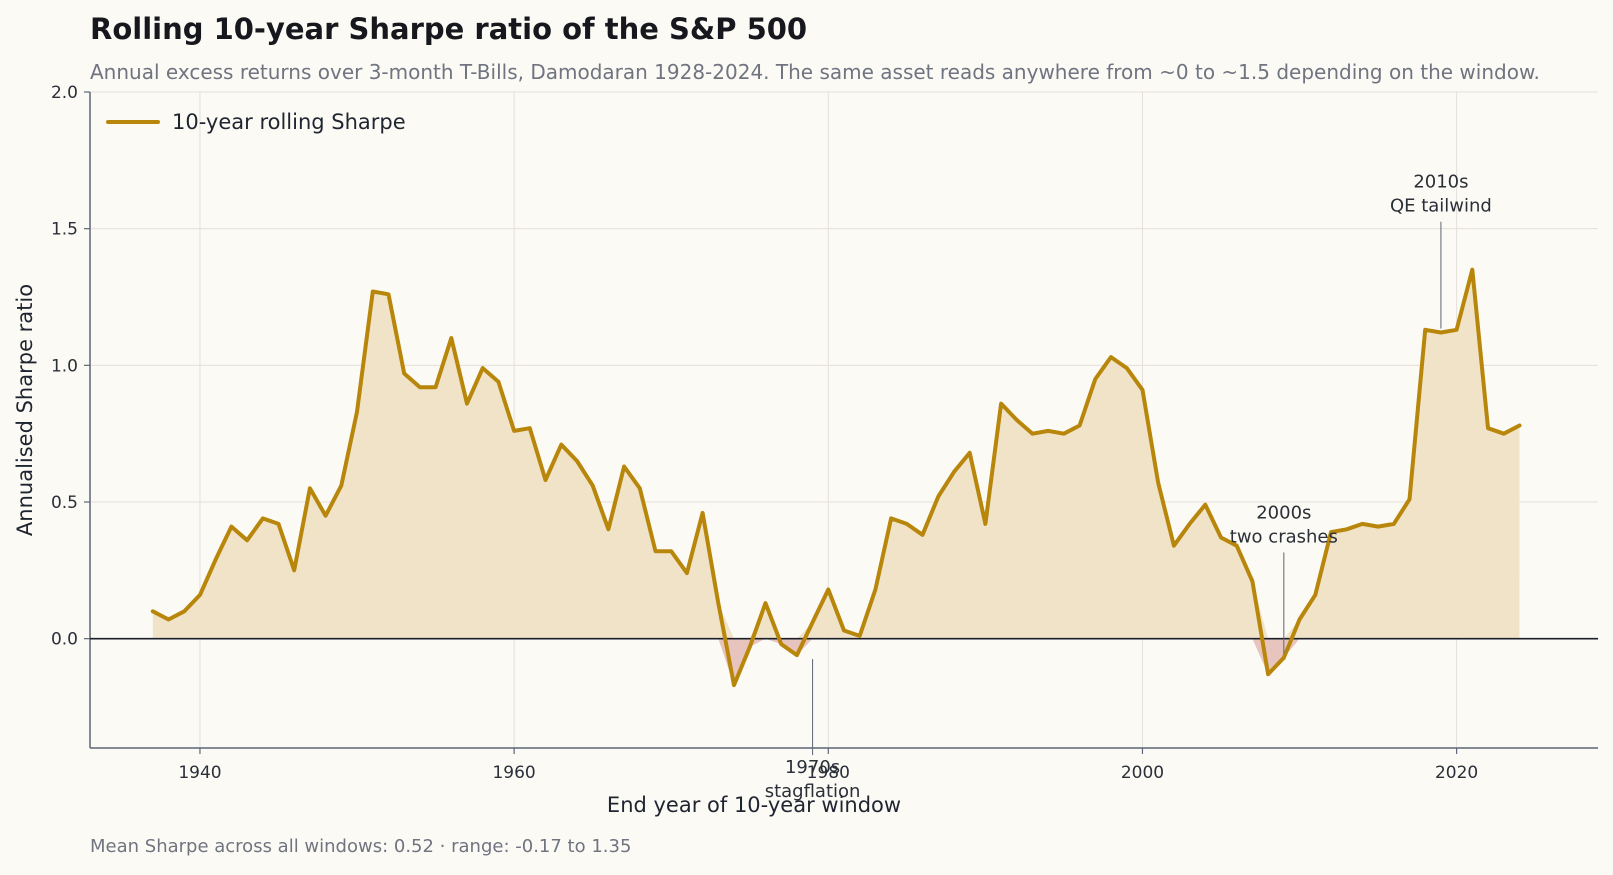  What do you see at coordinates (754, 805) in the screenshot?
I see `x-axis-label: End year of 10-year window` at bounding box center [754, 805].